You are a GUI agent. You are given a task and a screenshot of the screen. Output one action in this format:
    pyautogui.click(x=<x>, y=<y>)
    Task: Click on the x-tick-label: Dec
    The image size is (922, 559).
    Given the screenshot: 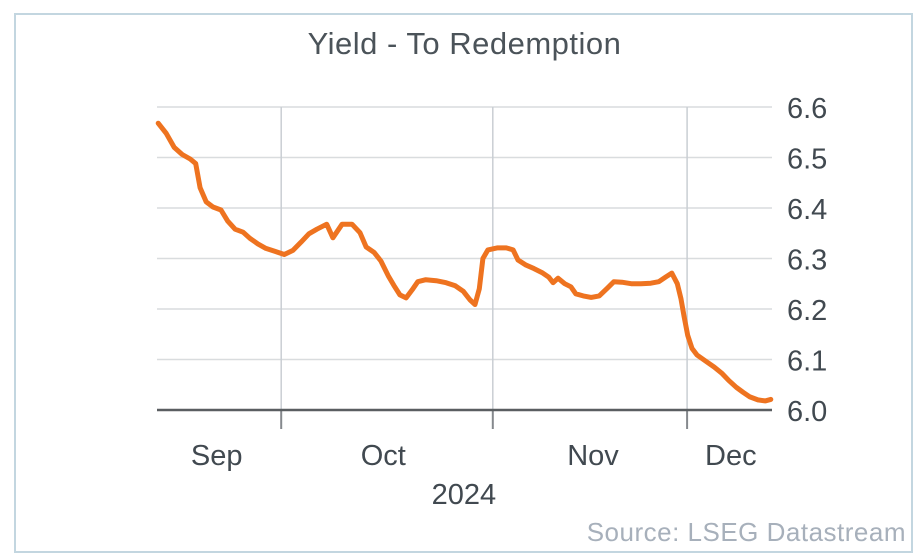 What is the action you would take?
    pyautogui.click(x=731, y=456)
    